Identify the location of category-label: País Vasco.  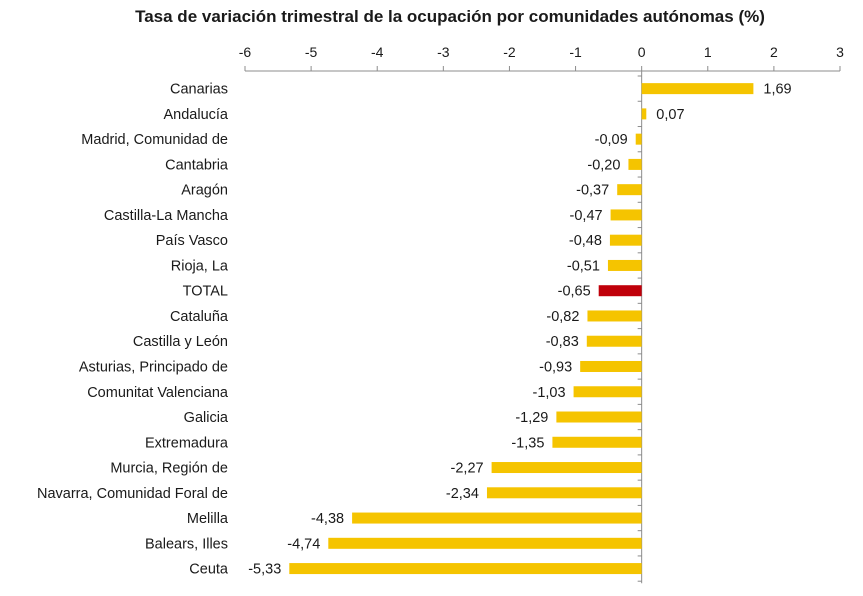
(192, 241).